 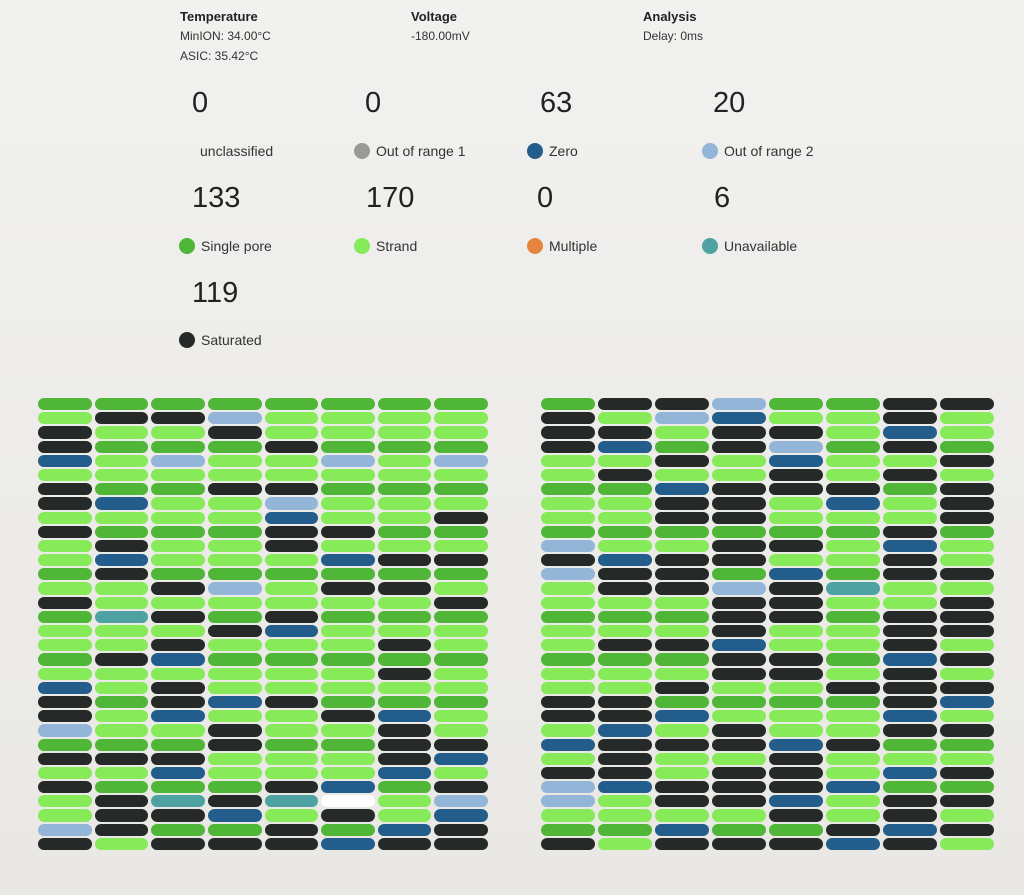 What do you see at coordinates (362, 151) in the screenshot?
I see `out-of-range-1-dot-icon` at bounding box center [362, 151].